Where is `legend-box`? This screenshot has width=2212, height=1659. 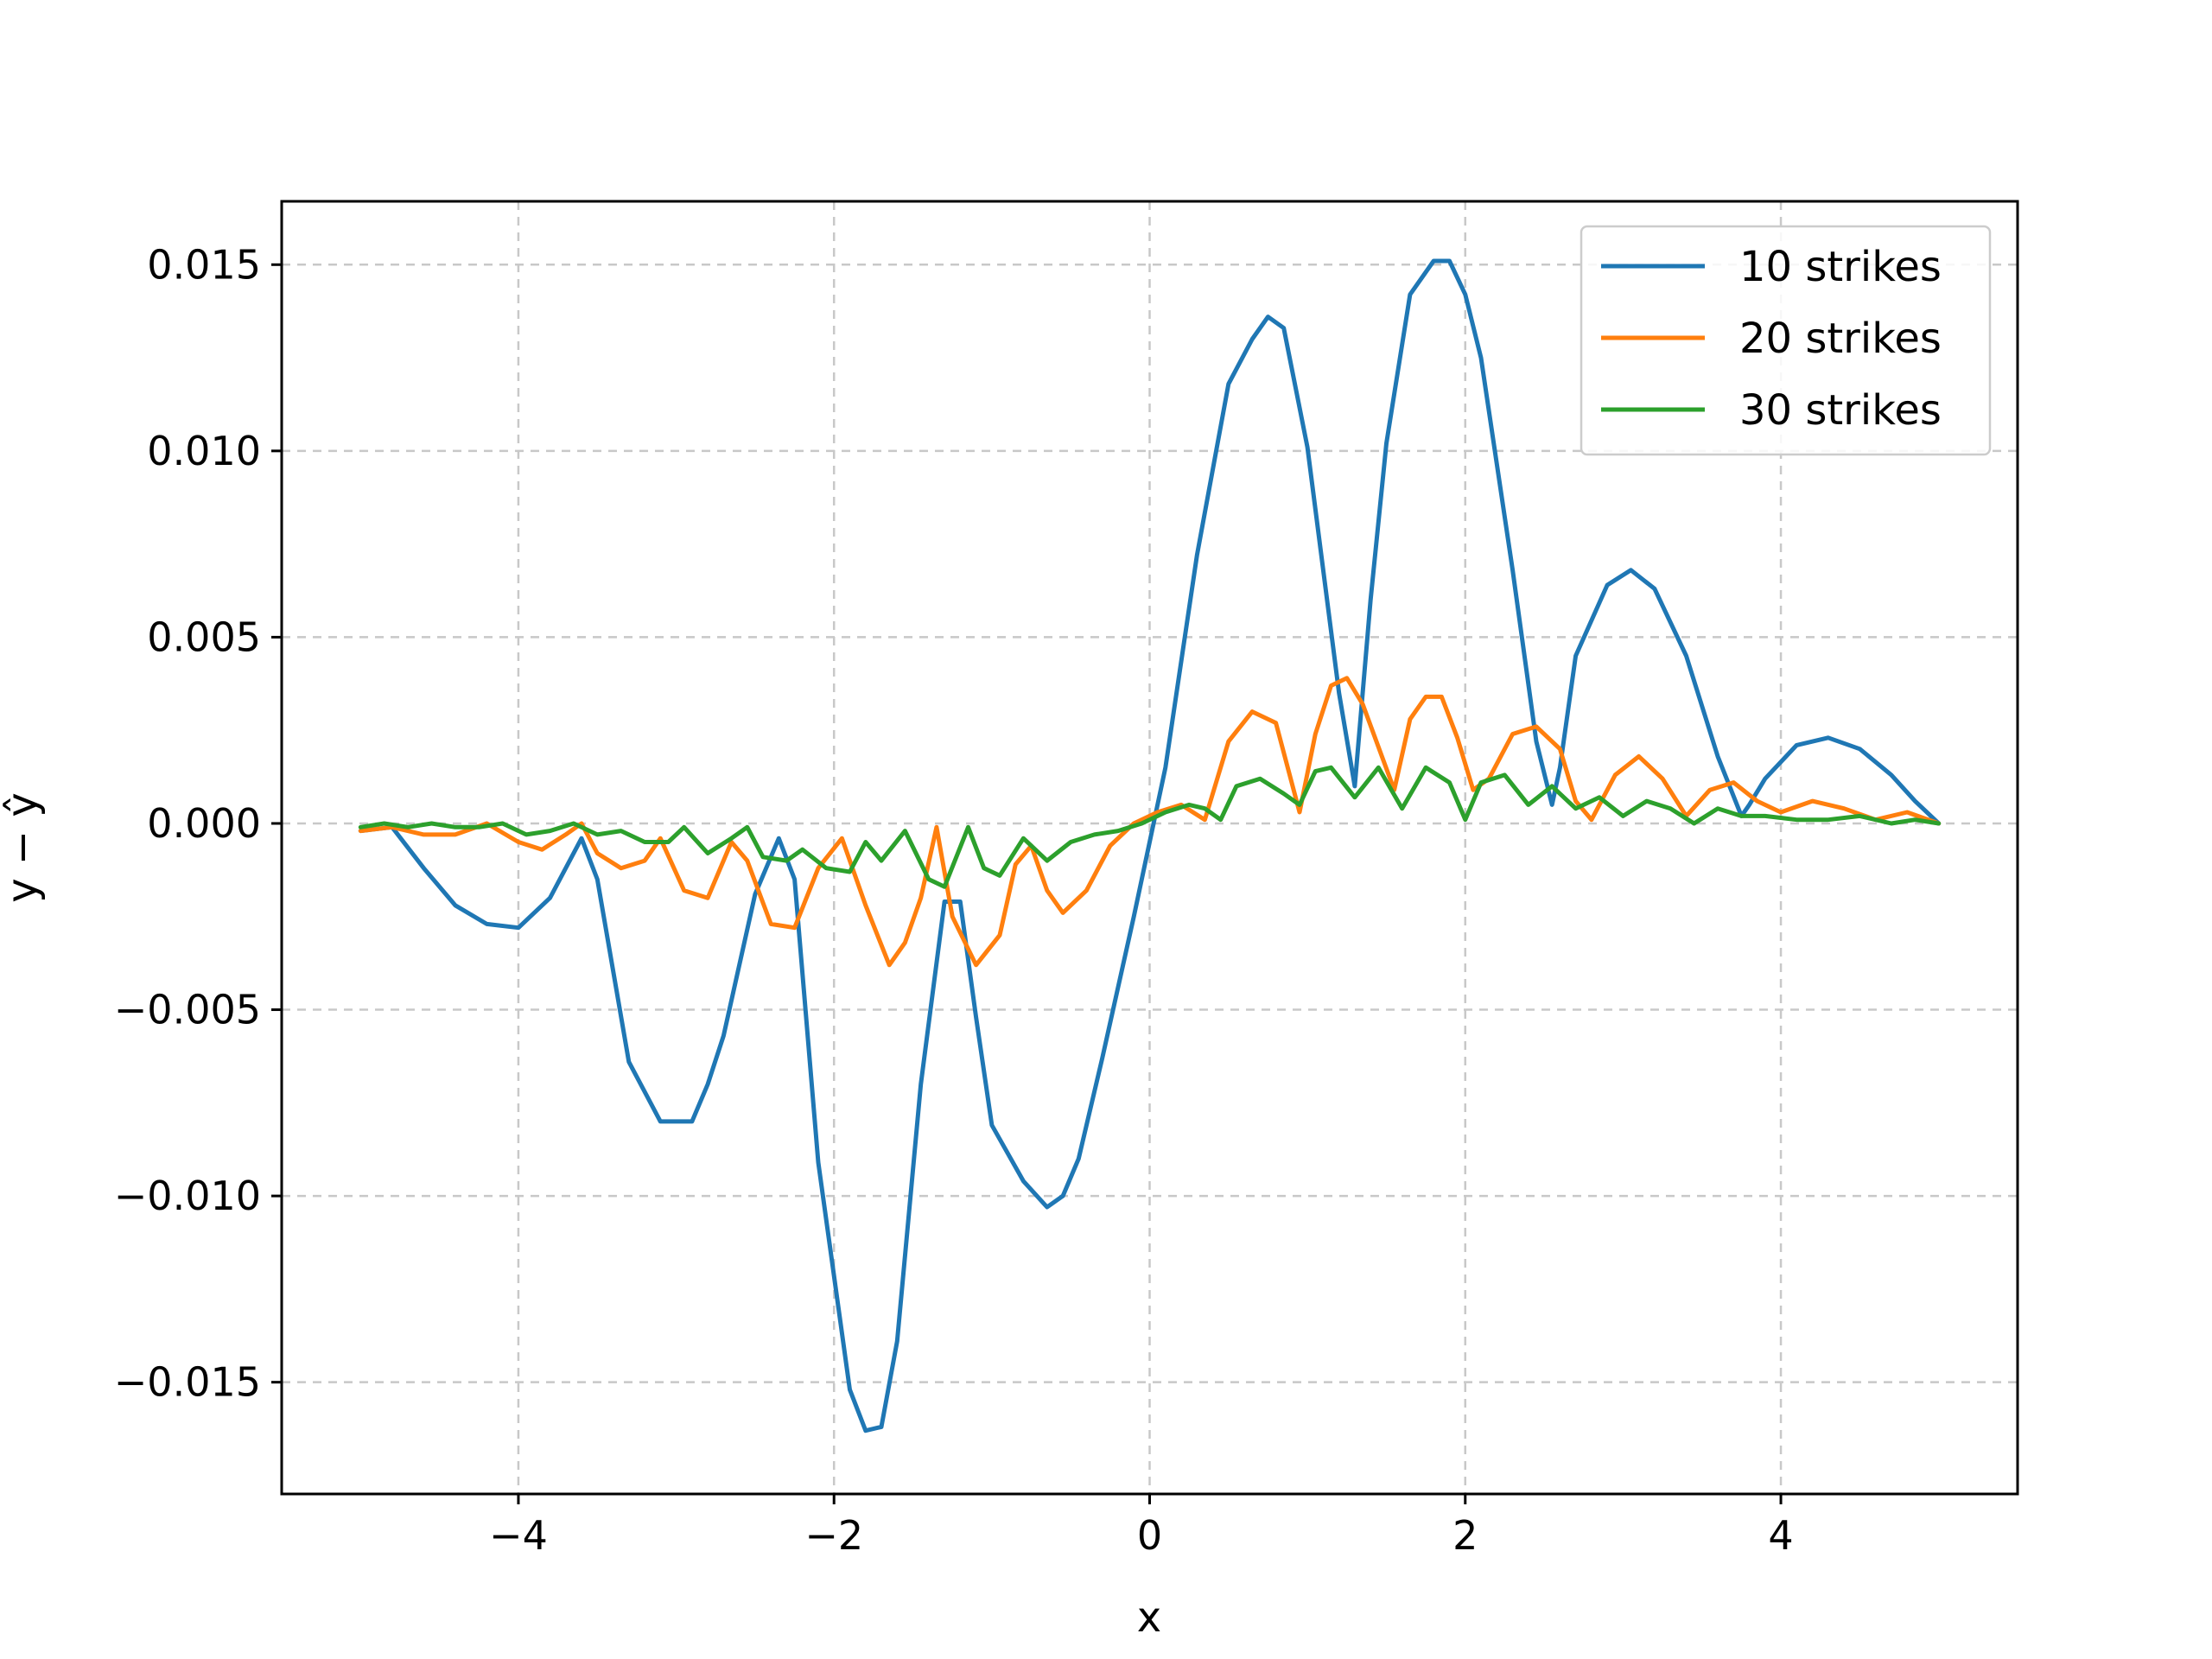 legend-box is located at coordinates (1786, 340).